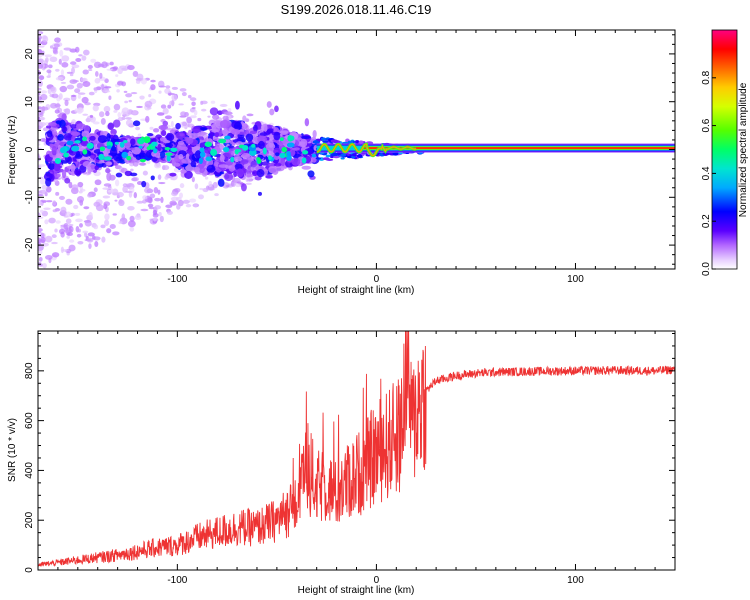  What do you see at coordinates (708, 173) in the screenshot?
I see `colorbar-ticks: 0.0 0.2 0.4 0.6 0.8` at bounding box center [708, 173].